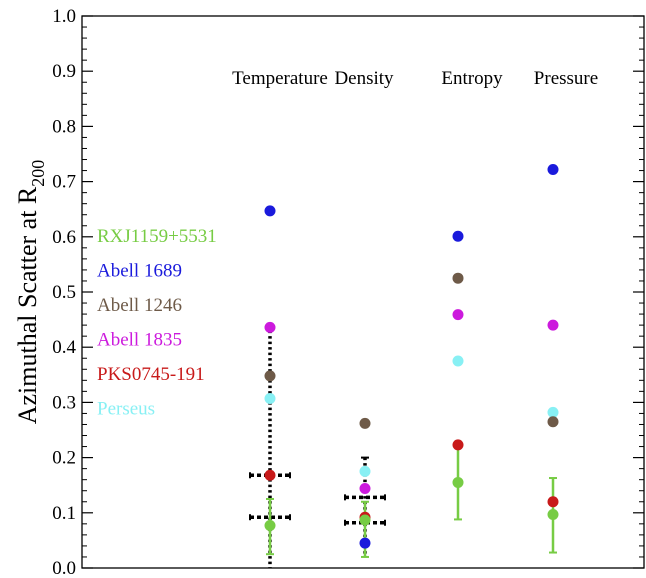 This screenshot has width=646, height=578. I want to click on error-bars, so click(411, 501).